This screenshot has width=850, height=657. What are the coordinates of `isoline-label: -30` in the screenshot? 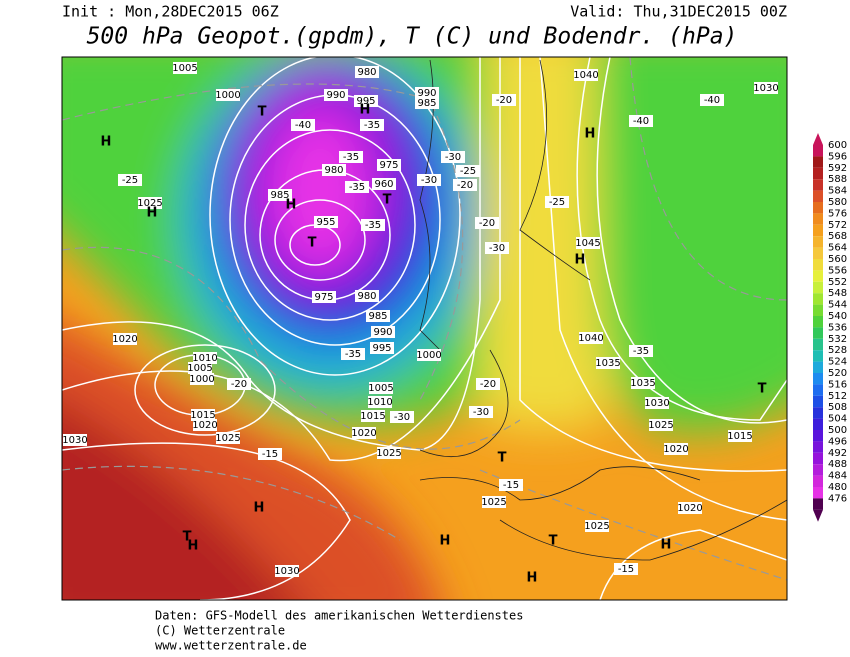 It's located at (497, 248).